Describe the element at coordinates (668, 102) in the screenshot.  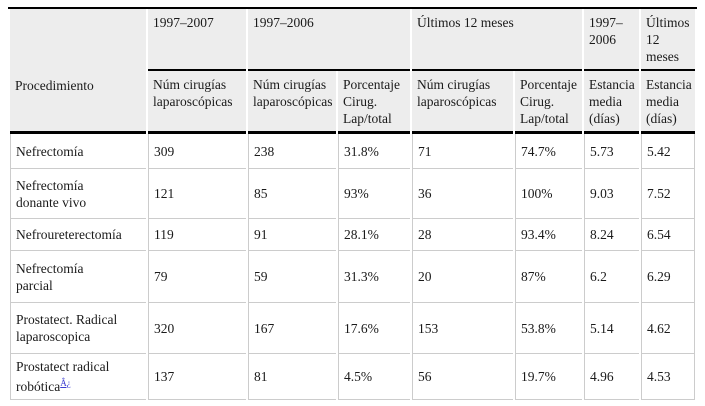
I see `subheader-estancia-media-ultimos-12: Estancia media (días)` at that location.